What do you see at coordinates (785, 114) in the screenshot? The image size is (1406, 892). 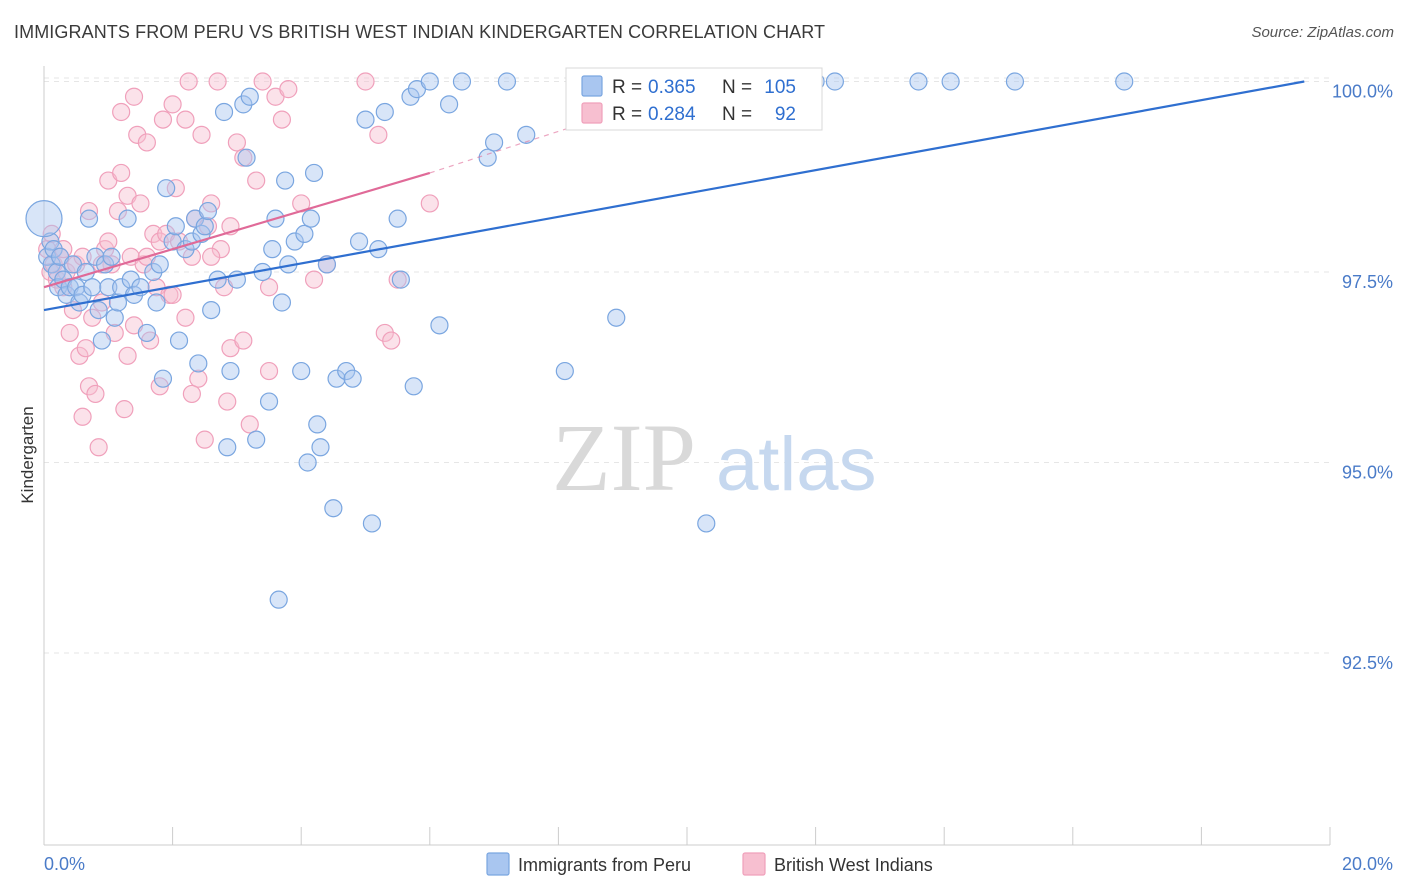 I see `legend-n-value: 92` at bounding box center [785, 114].